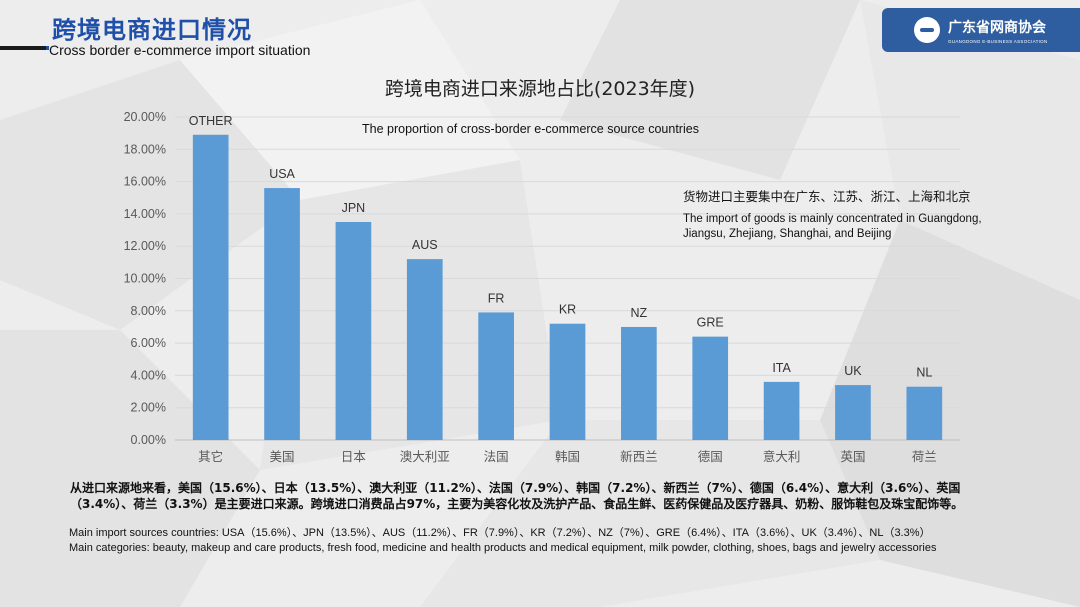 The image size is (1080, 607). Describe the element at coordinates (354, 456) in the screenshot. I see `x-tick-label: 日本` at that location.